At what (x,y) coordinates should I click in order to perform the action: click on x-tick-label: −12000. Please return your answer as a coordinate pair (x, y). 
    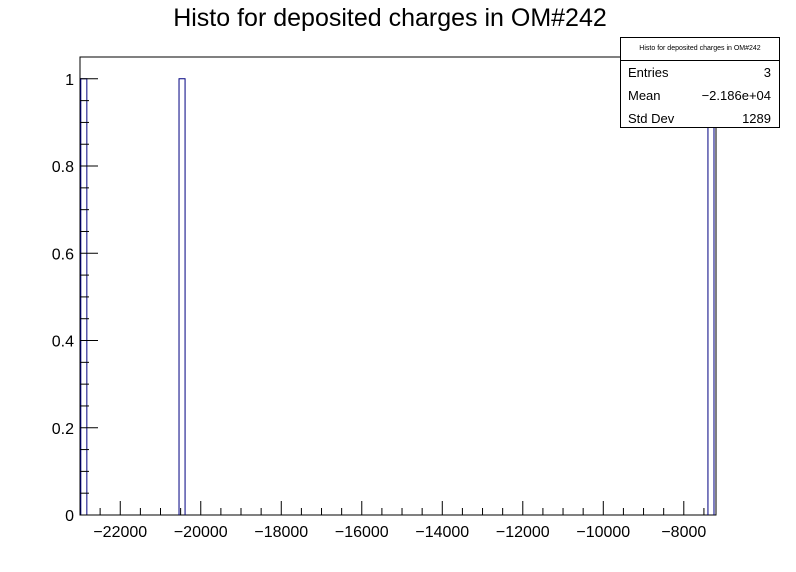
    Looking at the image, I should click on (523, 532).